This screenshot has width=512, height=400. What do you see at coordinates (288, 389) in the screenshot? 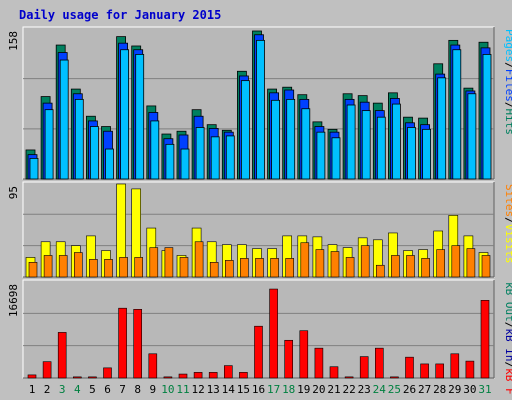
I see `day-label-18: 18` at bounding box center [288, 389].